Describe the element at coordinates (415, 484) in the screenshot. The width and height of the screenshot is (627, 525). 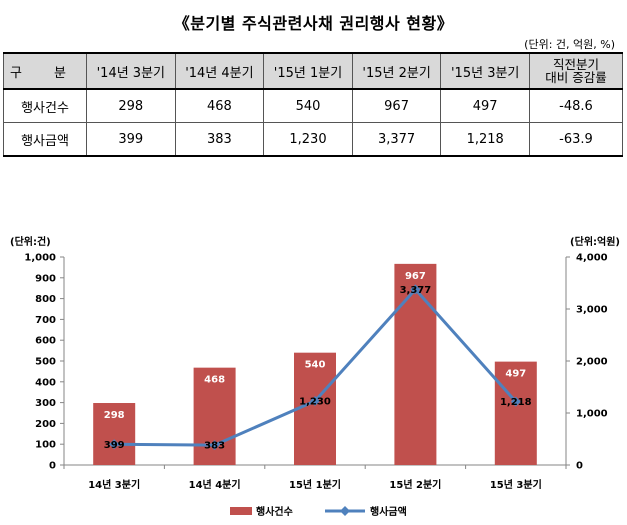
I see `x-tick-label: 15년 2분기` at that location.